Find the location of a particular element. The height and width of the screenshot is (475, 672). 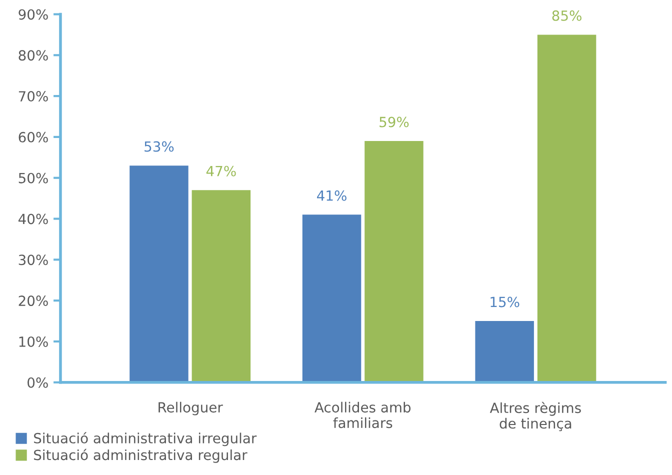

data-label: 41% is located at coordinates (331, 195).